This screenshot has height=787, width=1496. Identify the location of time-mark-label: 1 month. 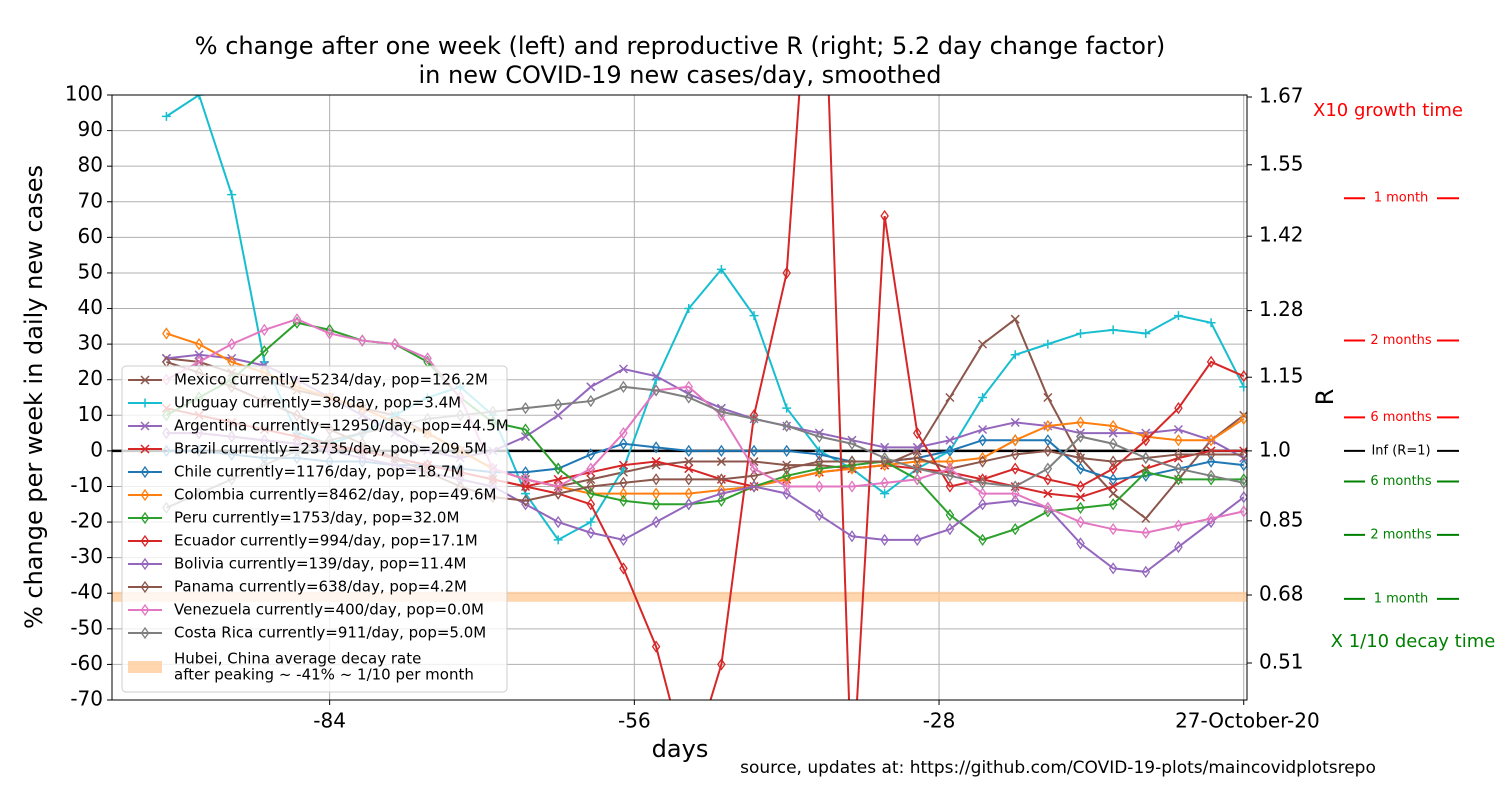
(1401, 598).